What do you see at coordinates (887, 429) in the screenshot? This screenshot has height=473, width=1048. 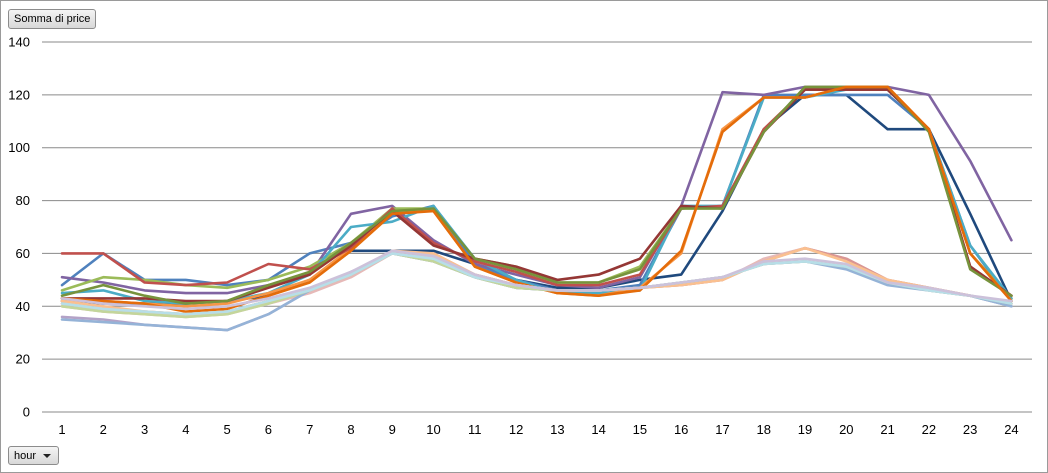 I see `x-tick-label: 21` at bounding box center [887, 429].